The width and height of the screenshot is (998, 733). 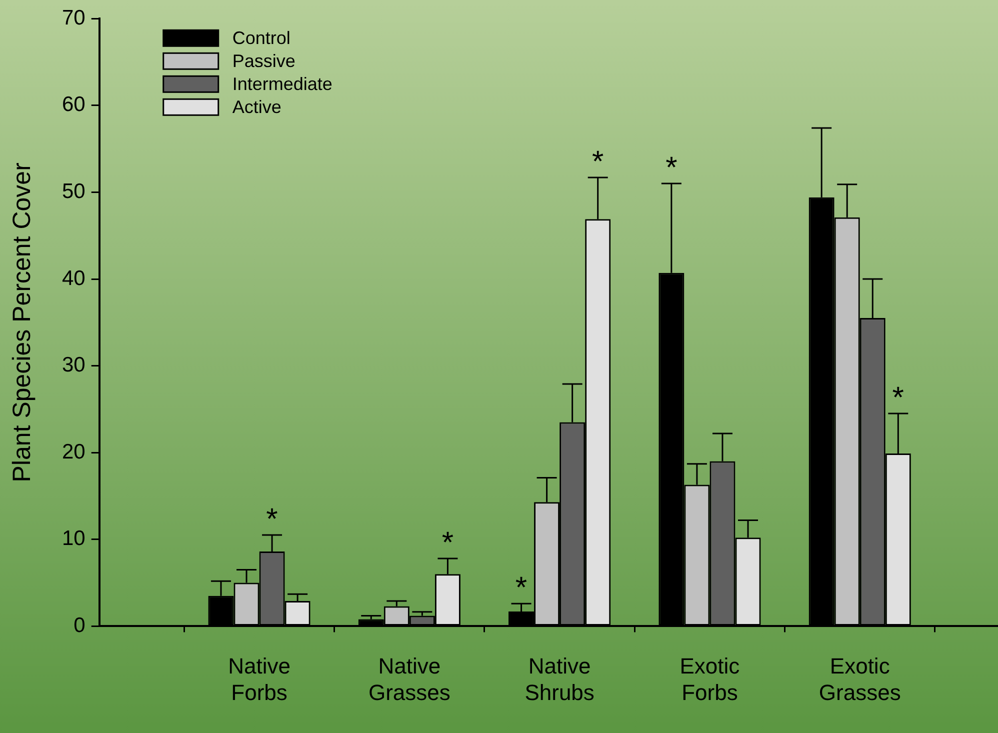 What do you see at coordinates (257, 107) in the screenshot?
I see `legend-label: Active` at bounding box center [257, 107].